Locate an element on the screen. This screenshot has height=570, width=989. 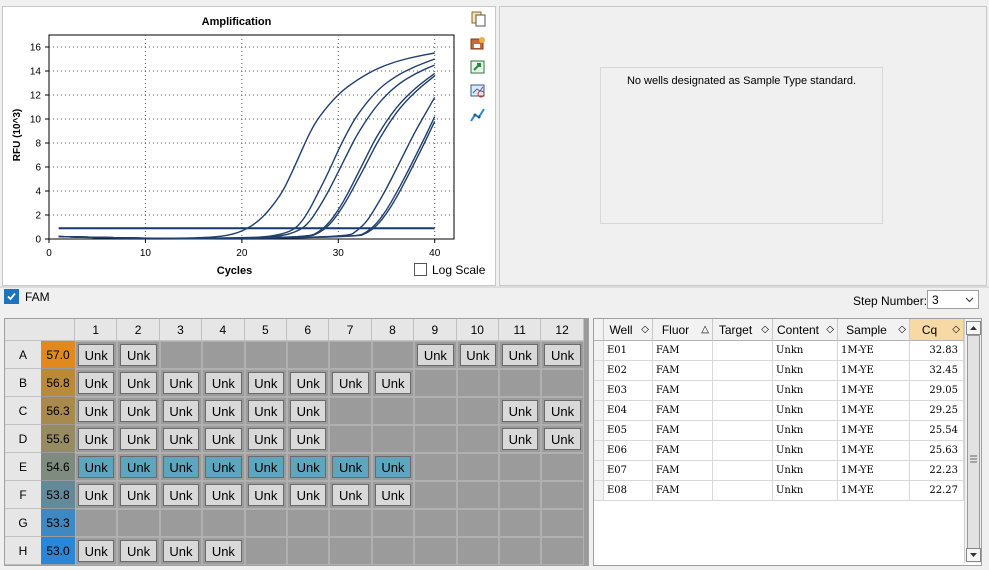
well-H12 is located at coordinates (562, 551).